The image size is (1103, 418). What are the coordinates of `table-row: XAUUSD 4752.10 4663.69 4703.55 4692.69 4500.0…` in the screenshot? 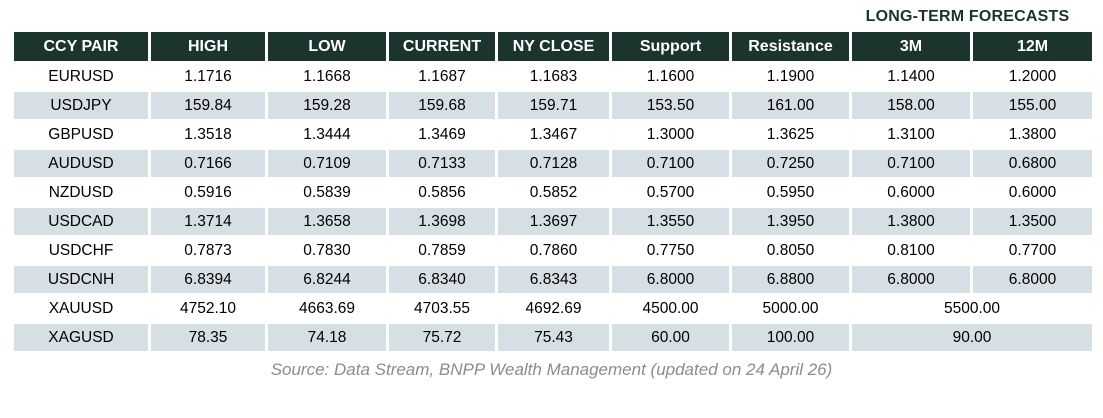 It's located at (553, 308).